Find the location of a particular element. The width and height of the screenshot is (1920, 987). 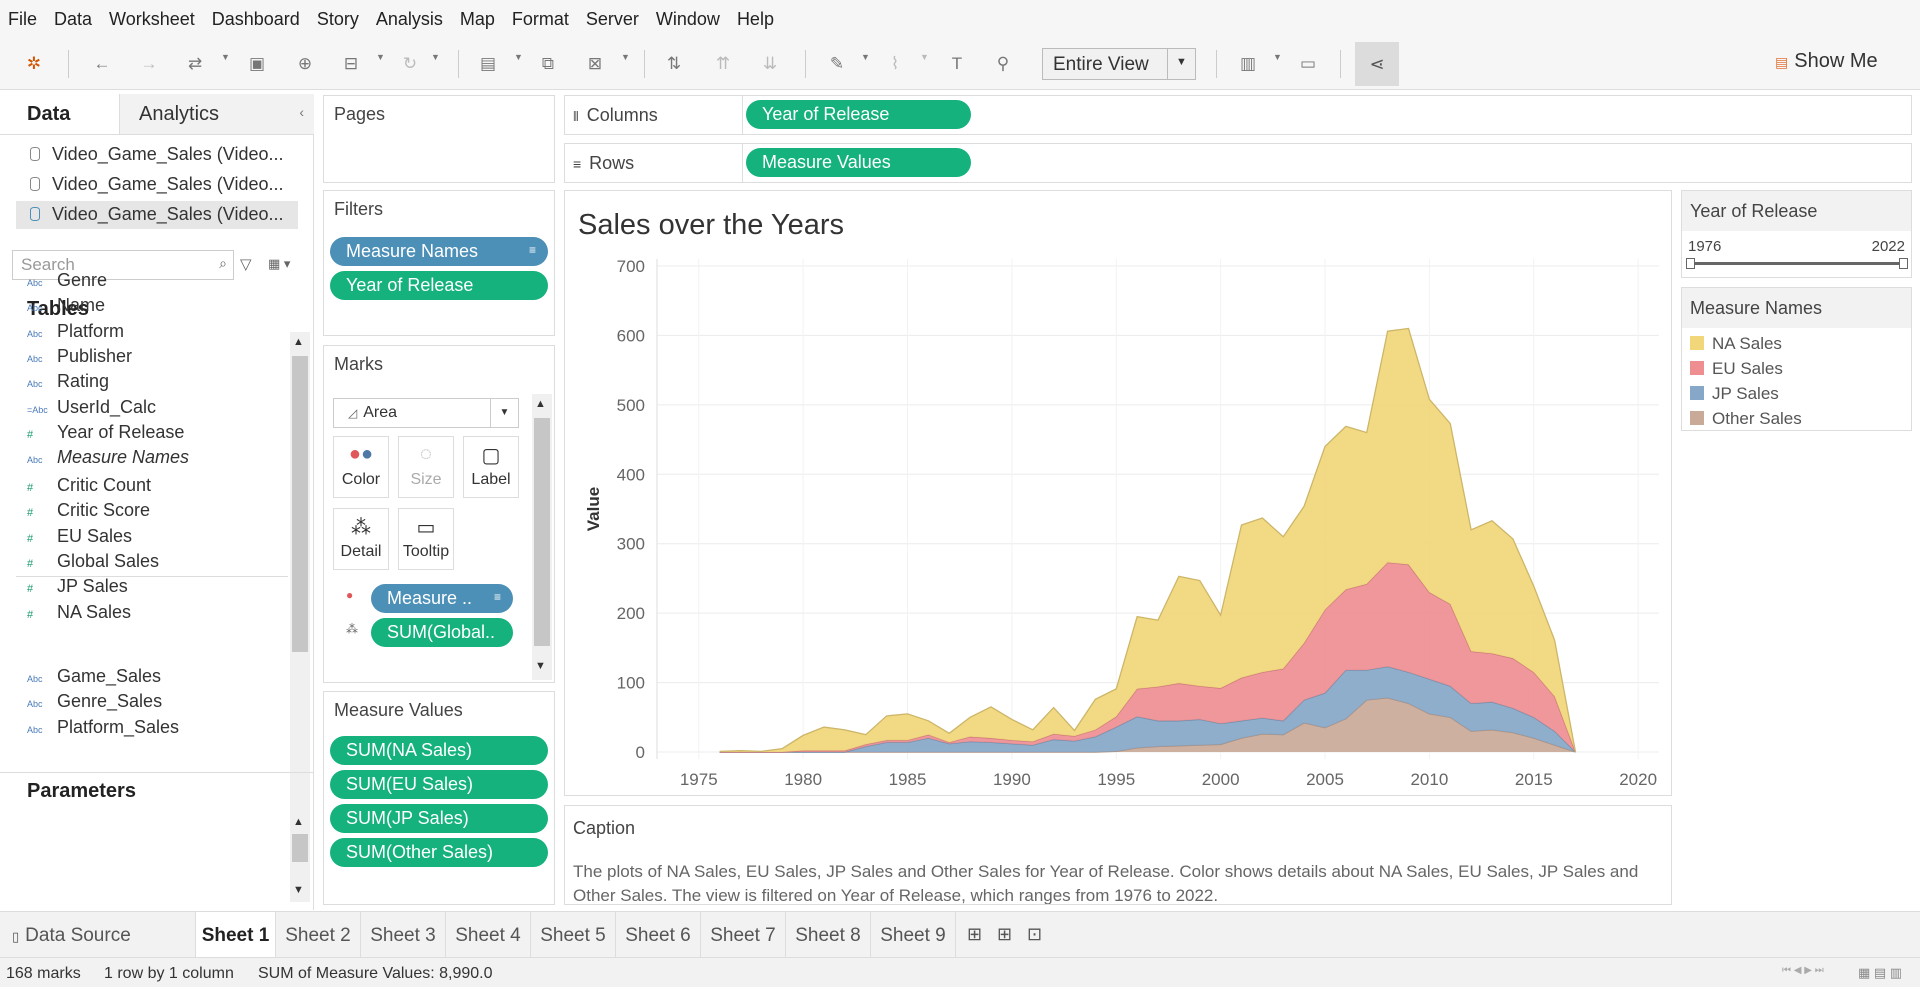

field-item: Abc Name is located at coordinates (66, 308).